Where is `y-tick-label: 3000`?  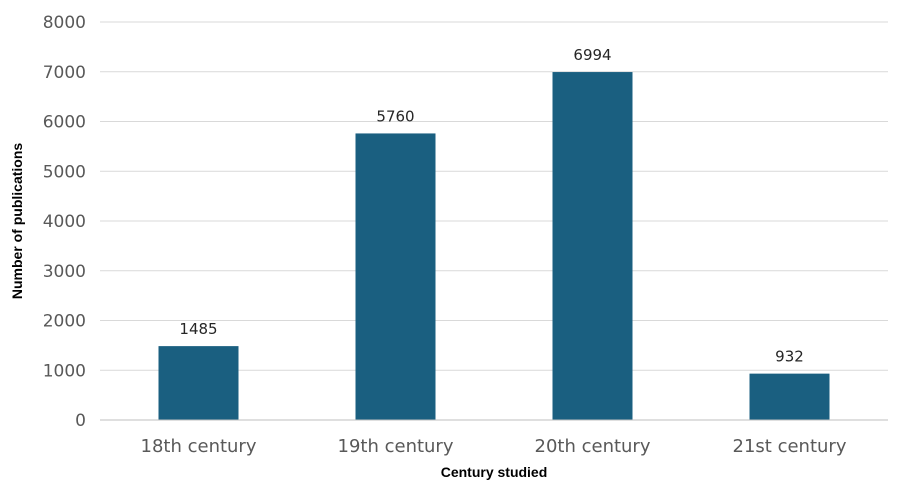 y-tick-label: 3000 is located at coordinates (64, 272).